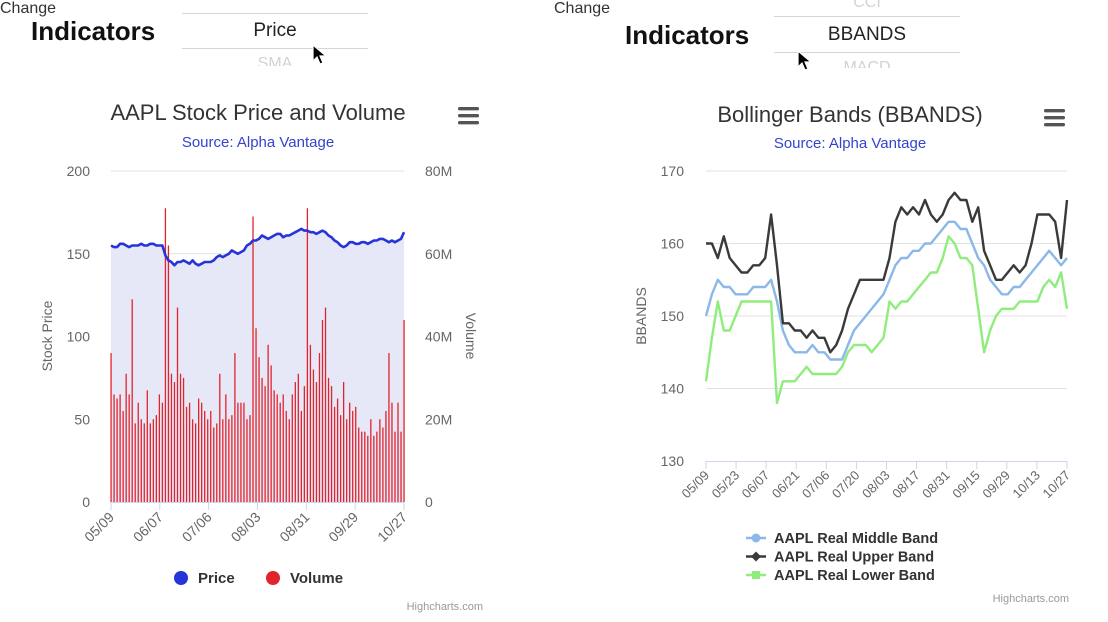 This screenshot has height=622, width=1108. Describe the element at coordinates (816, 485) in the screenshot. I see `x-tick-label: 07/06` at that location.